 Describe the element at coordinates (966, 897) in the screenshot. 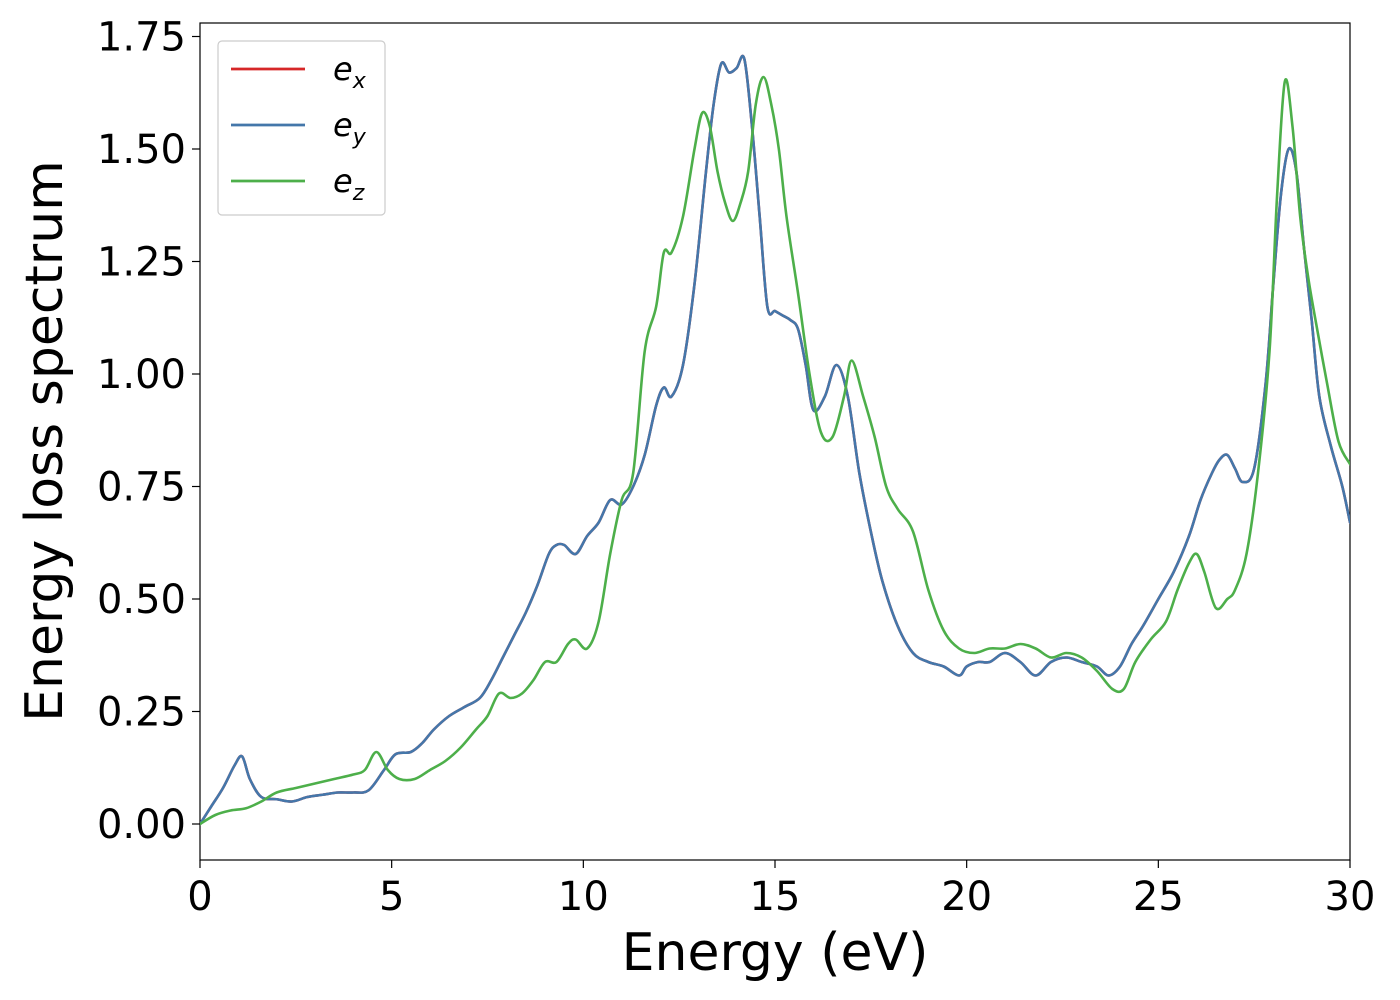

I see `x-tick-label: 20` at that location.